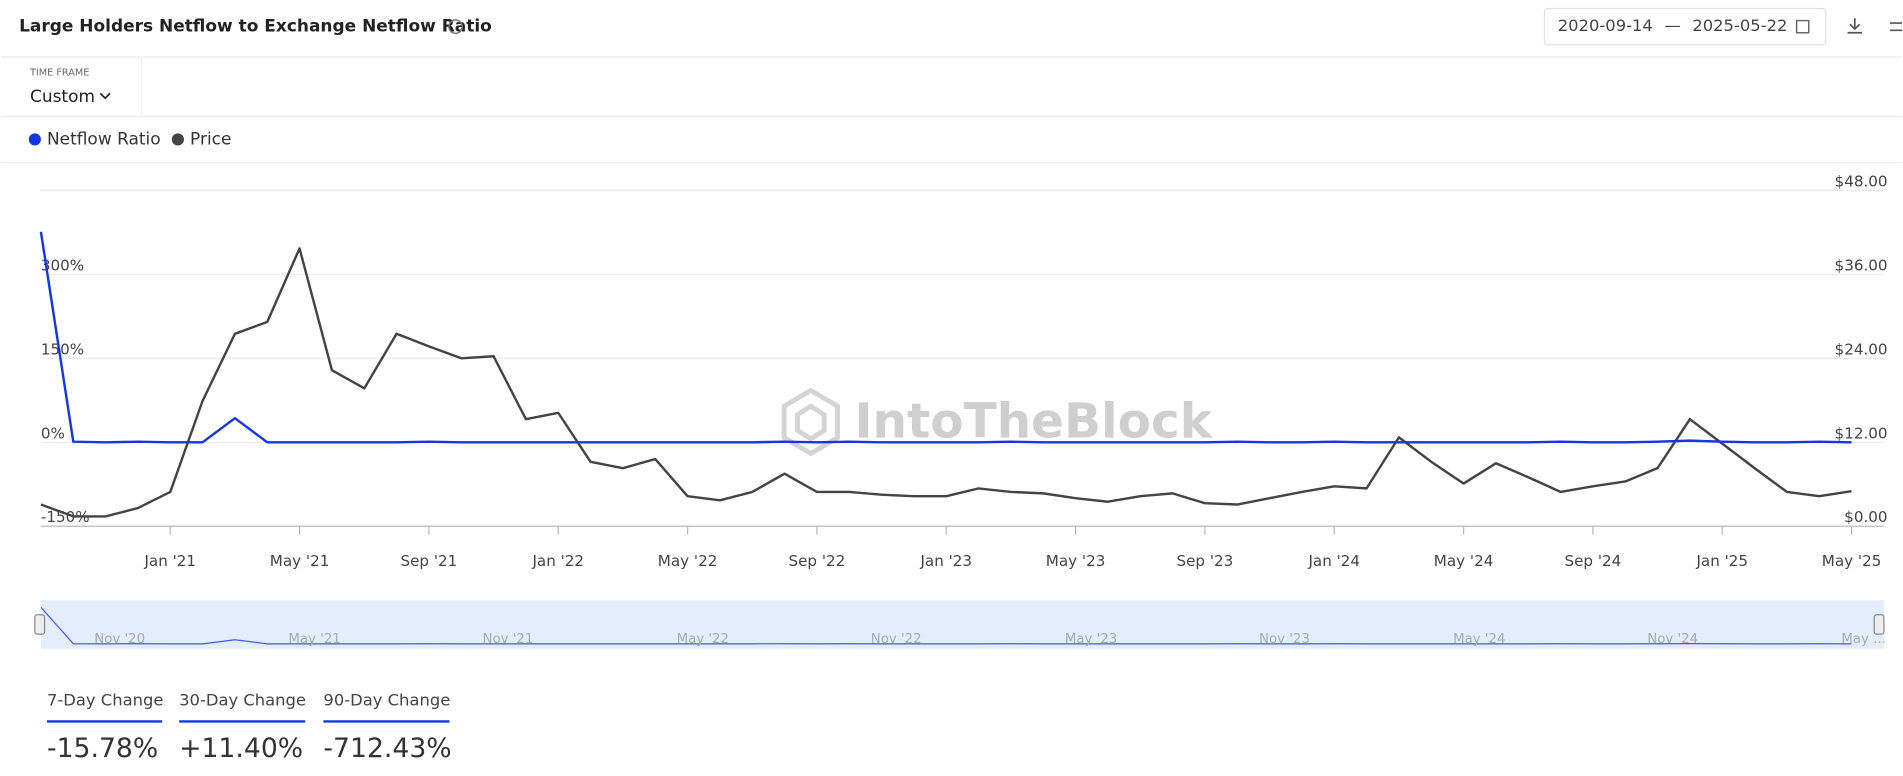 The image size is (1903, 776). Describe the element at coordinates (314, 639) in the screenshot. I see `navigator-label: May '21` at that location.